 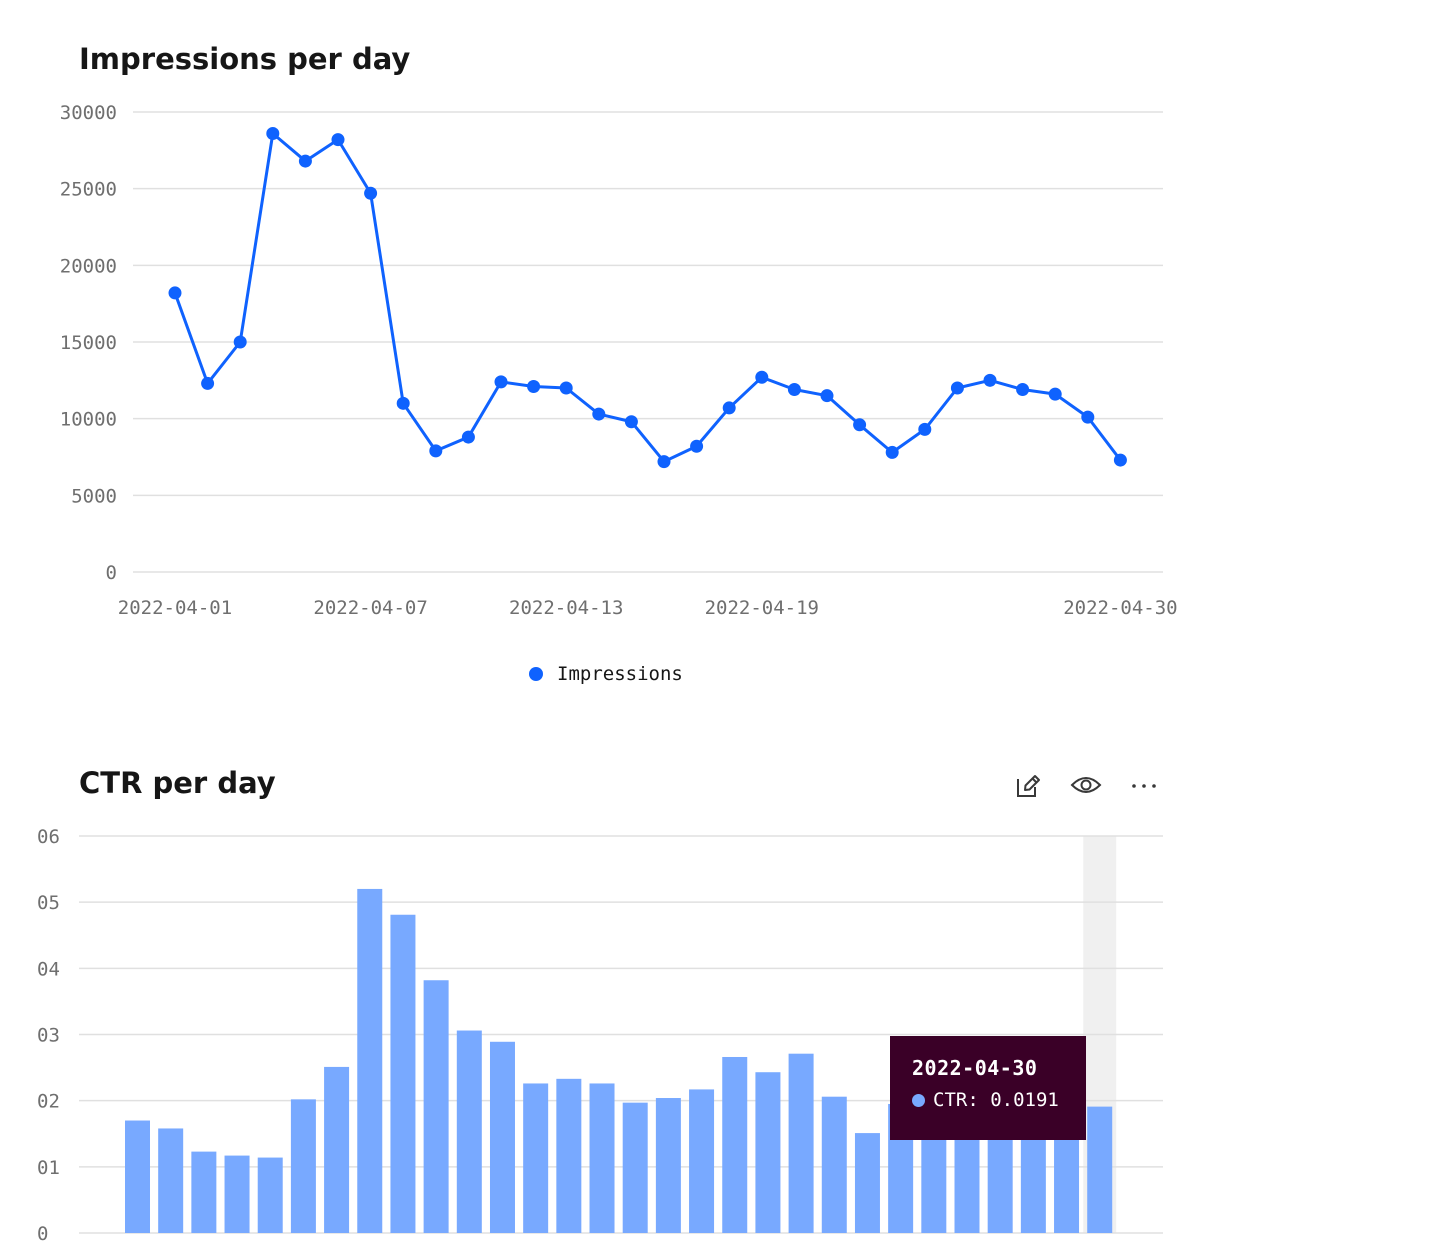 What do you see at coordinates (988, 1088) in the screenshot?
I see `chart-tooltip: 2022-04-30 CTR: 0.0191` at bounding box center [988, 1088].